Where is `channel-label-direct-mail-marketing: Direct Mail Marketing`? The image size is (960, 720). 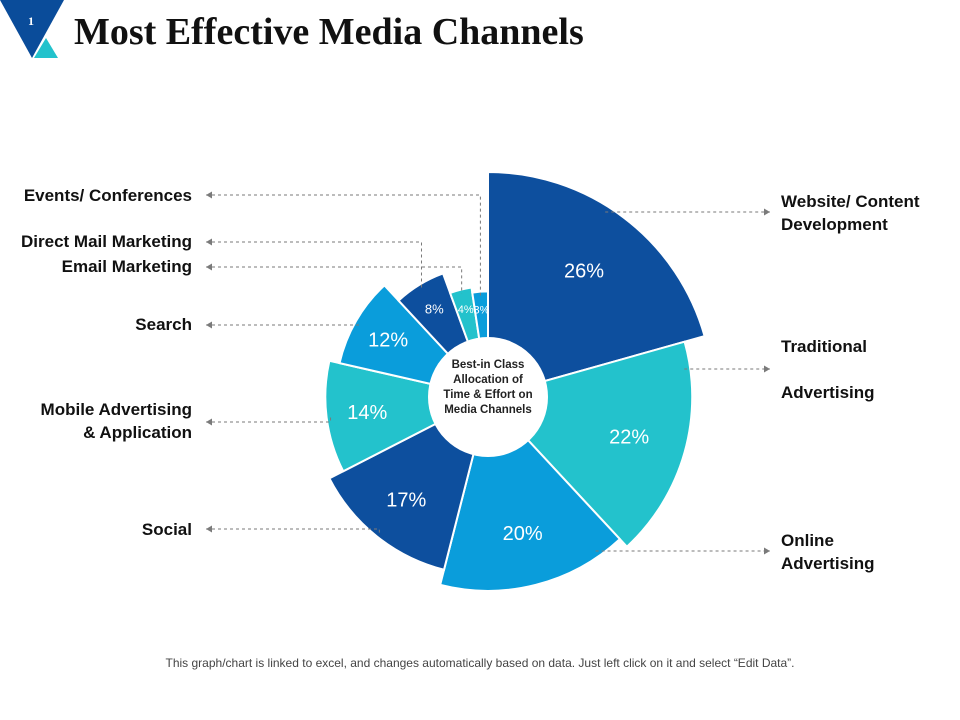
channel-label-direct-mail-marketing: Direct Mail Marketing is located at coordinates (106, 241).